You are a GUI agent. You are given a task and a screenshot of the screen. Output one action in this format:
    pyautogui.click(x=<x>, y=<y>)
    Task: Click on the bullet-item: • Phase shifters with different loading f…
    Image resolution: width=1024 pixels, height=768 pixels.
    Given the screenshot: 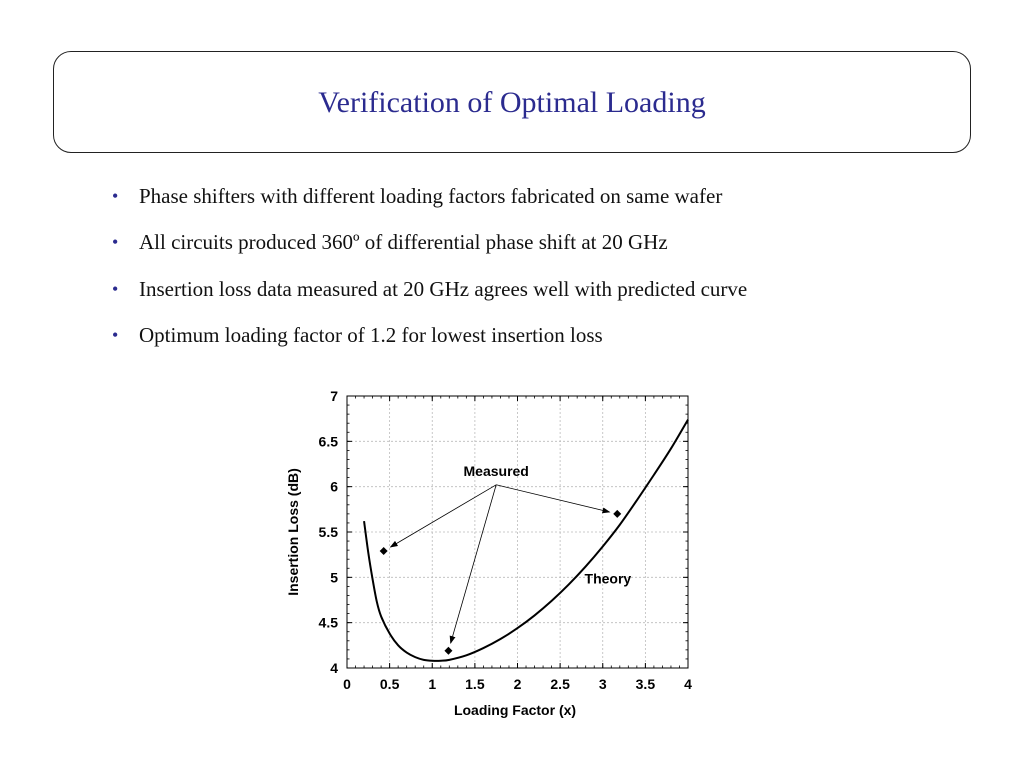 What is the action you would take?
    pyautogui.click(x=429, y=206)
    